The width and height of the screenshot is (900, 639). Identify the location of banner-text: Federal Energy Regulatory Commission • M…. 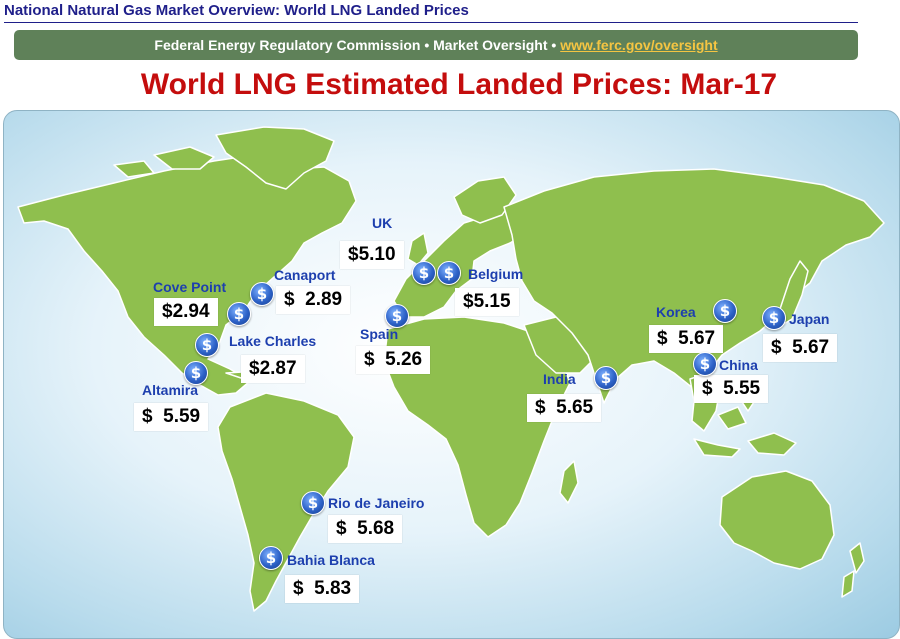
(357, 45).